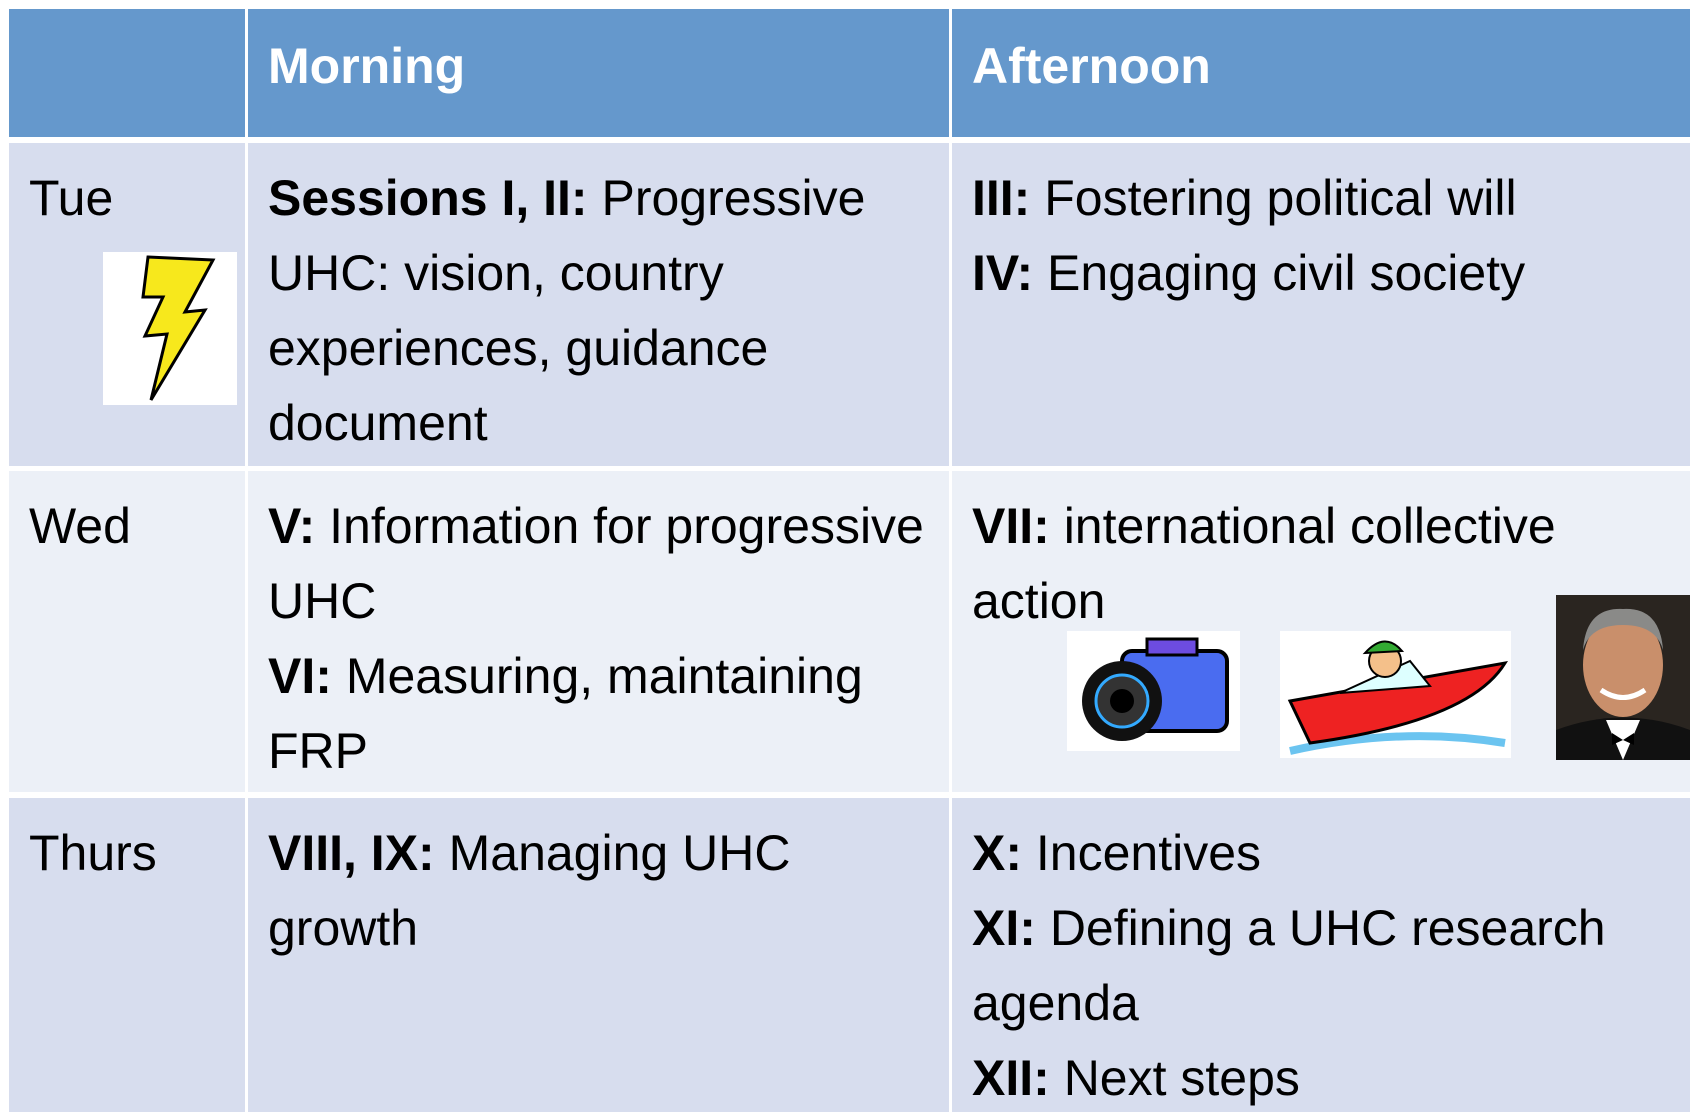 Image resolution: width=1690 pixels, height=1112 pixels. What do you see at coordinates (1148, 853) in the screenshot?
I see `session-text: Incentives` at bounding box center [1148, 853].